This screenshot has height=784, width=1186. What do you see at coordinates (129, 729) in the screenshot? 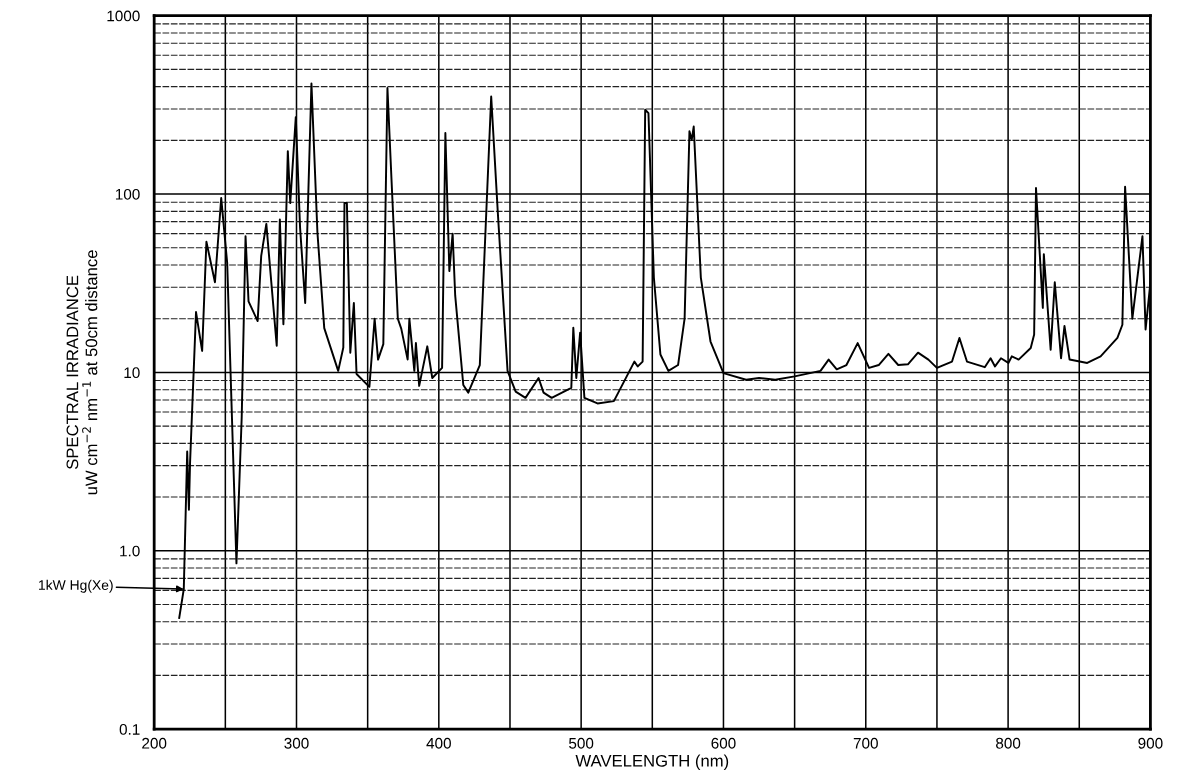
I see `y-tick-label: 0.1` at bounding box center [129, 729].